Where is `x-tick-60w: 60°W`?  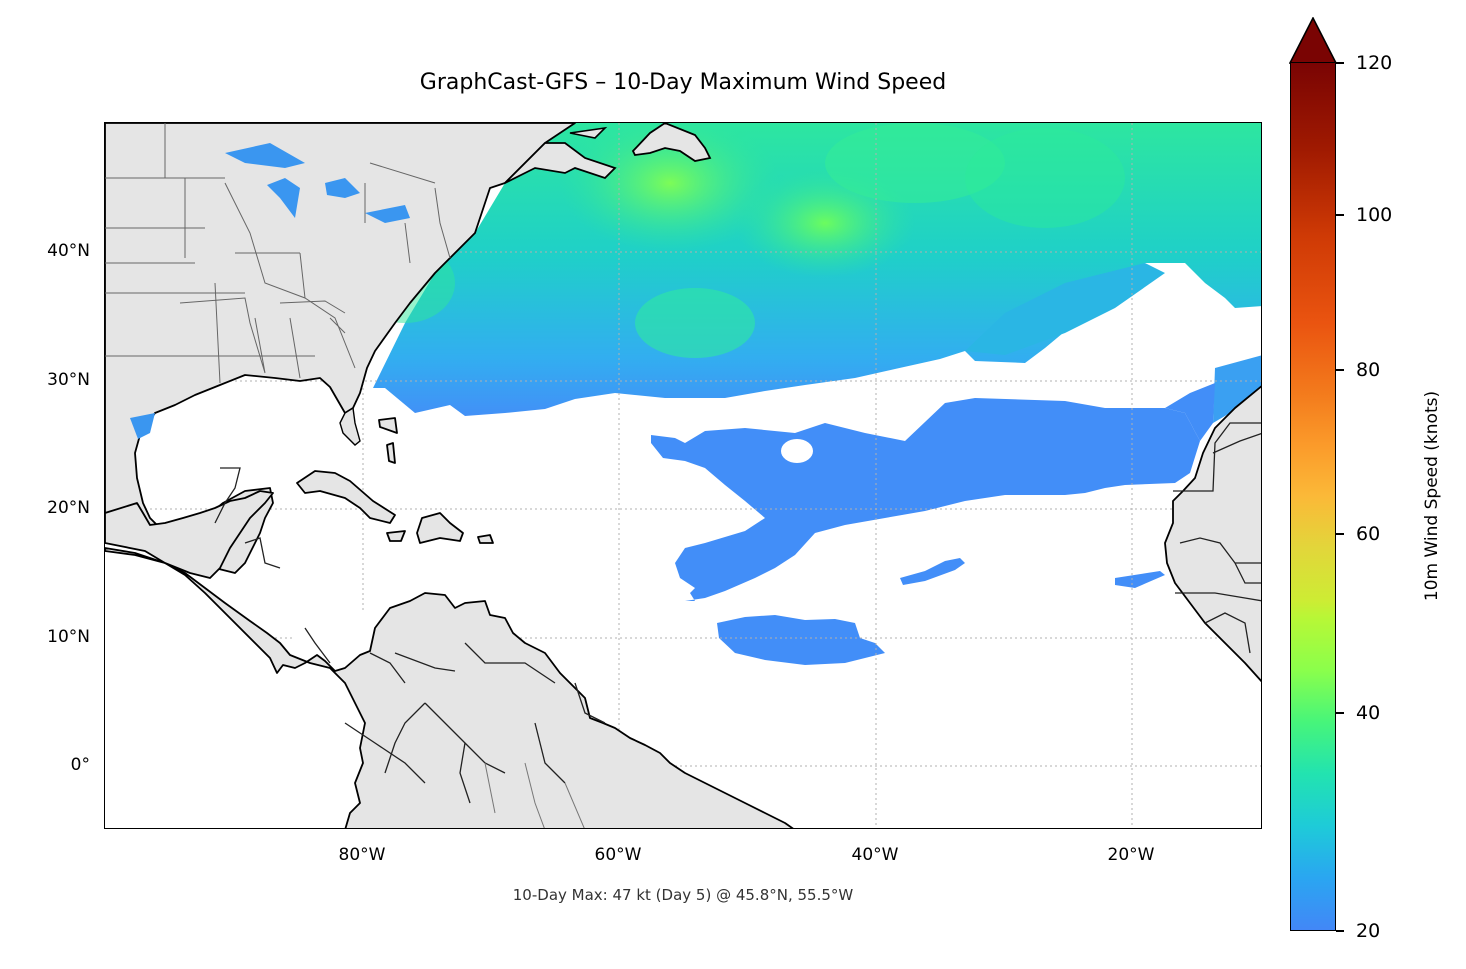
x-tick-60w: 60°W is located at coordinates (618, 855).